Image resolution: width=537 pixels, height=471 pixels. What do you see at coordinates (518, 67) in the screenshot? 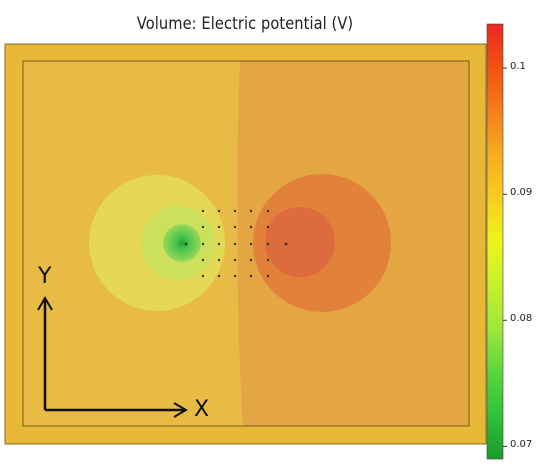
I see `colorbar-tick-label: 0.1` at bounding box center [518, 67].